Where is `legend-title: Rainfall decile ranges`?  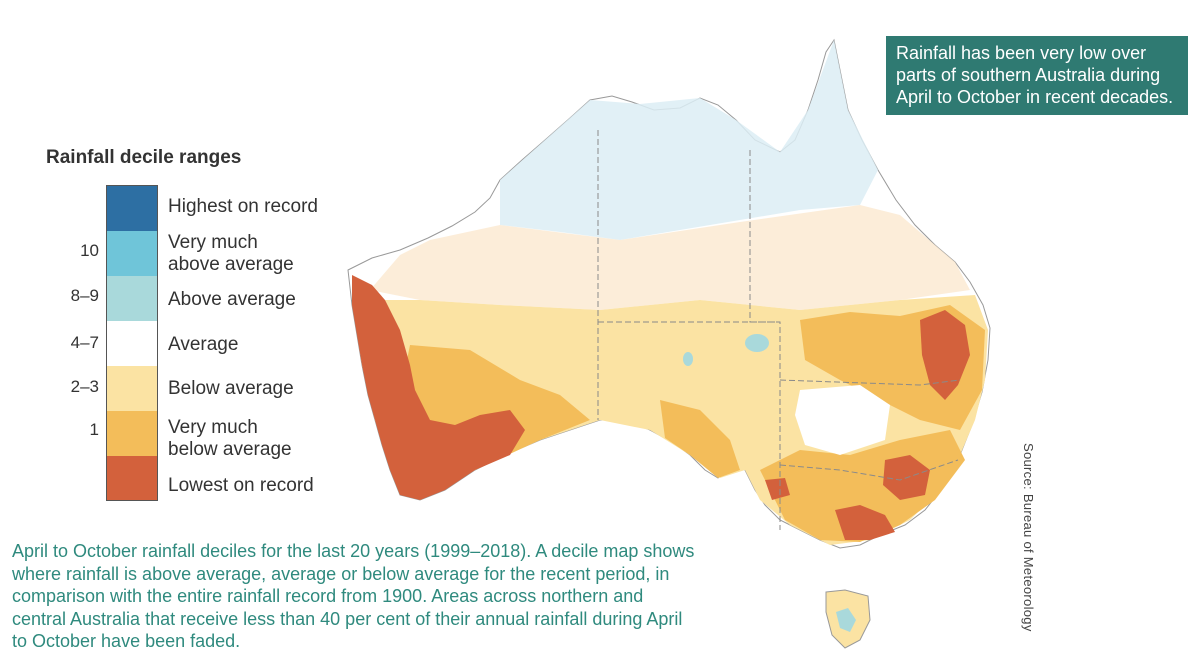 legend-title: Rainfall decile ranges is located at coordinates (144, 157).